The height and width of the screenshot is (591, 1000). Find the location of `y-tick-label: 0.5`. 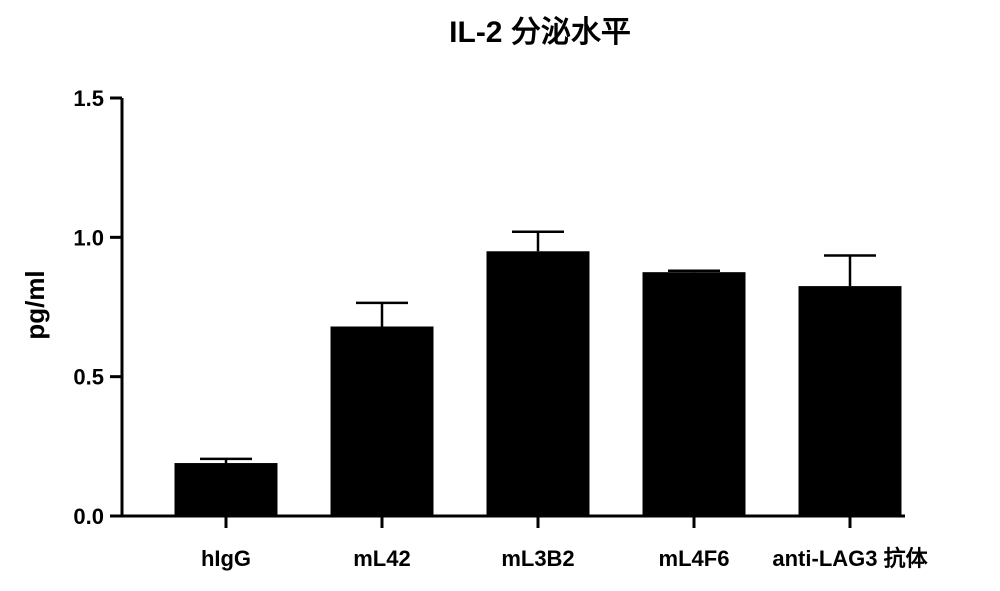

y-tick-label: 0.5 is located at coordinates (88, 377).